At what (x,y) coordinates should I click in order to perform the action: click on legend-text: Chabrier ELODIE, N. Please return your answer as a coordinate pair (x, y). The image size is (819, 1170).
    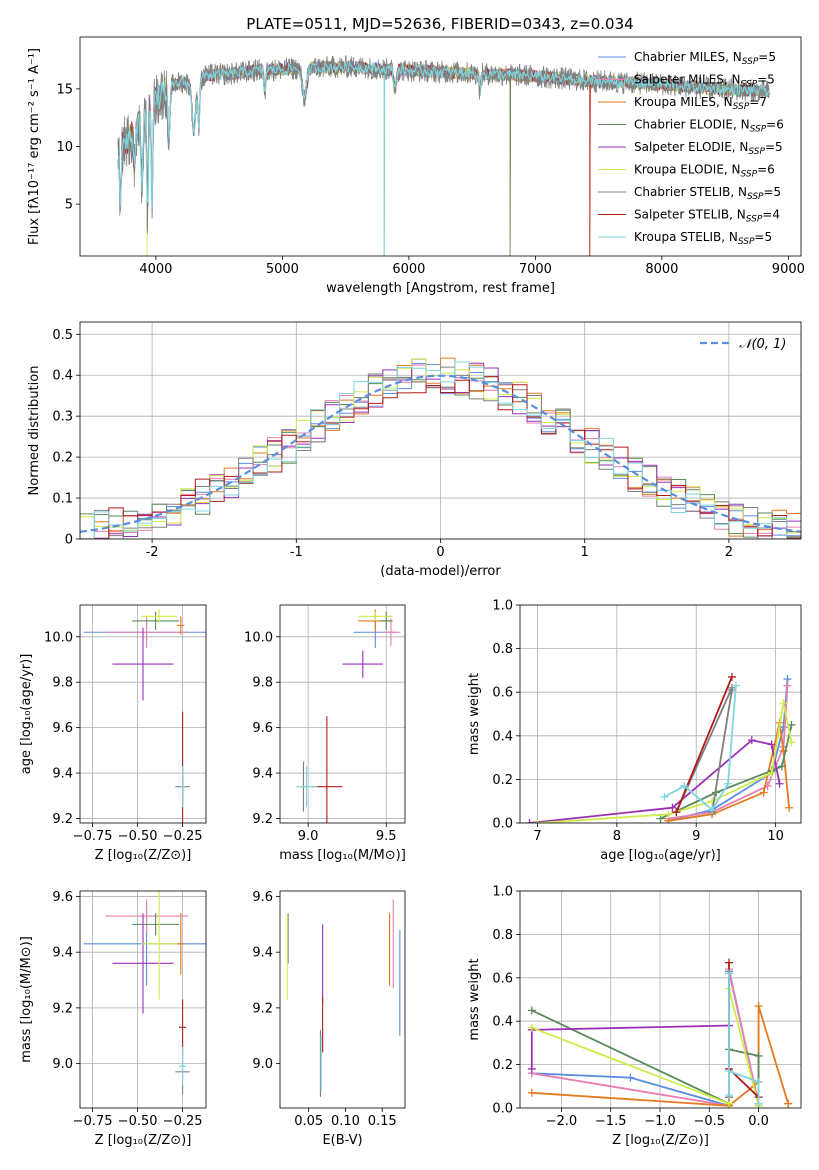
    Looking at the image, I should click on (692, 125).